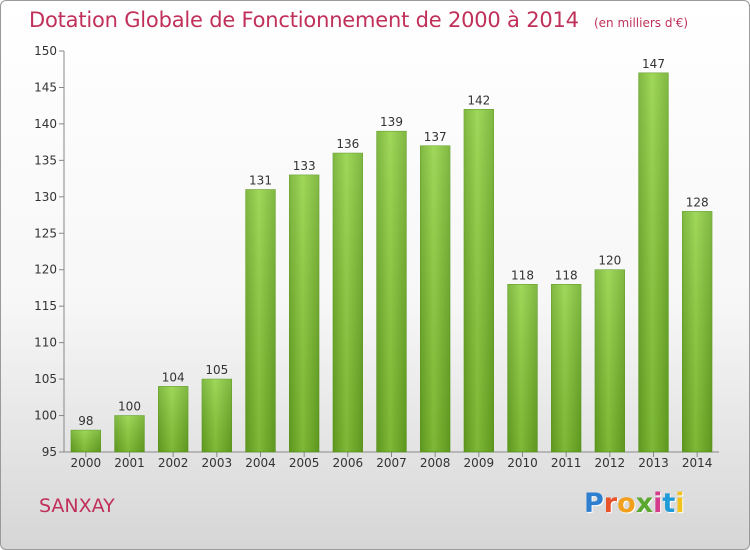 This screenshot has width=750, height=550. I want to click on x-tick-label: 2009, so click(479, 463).